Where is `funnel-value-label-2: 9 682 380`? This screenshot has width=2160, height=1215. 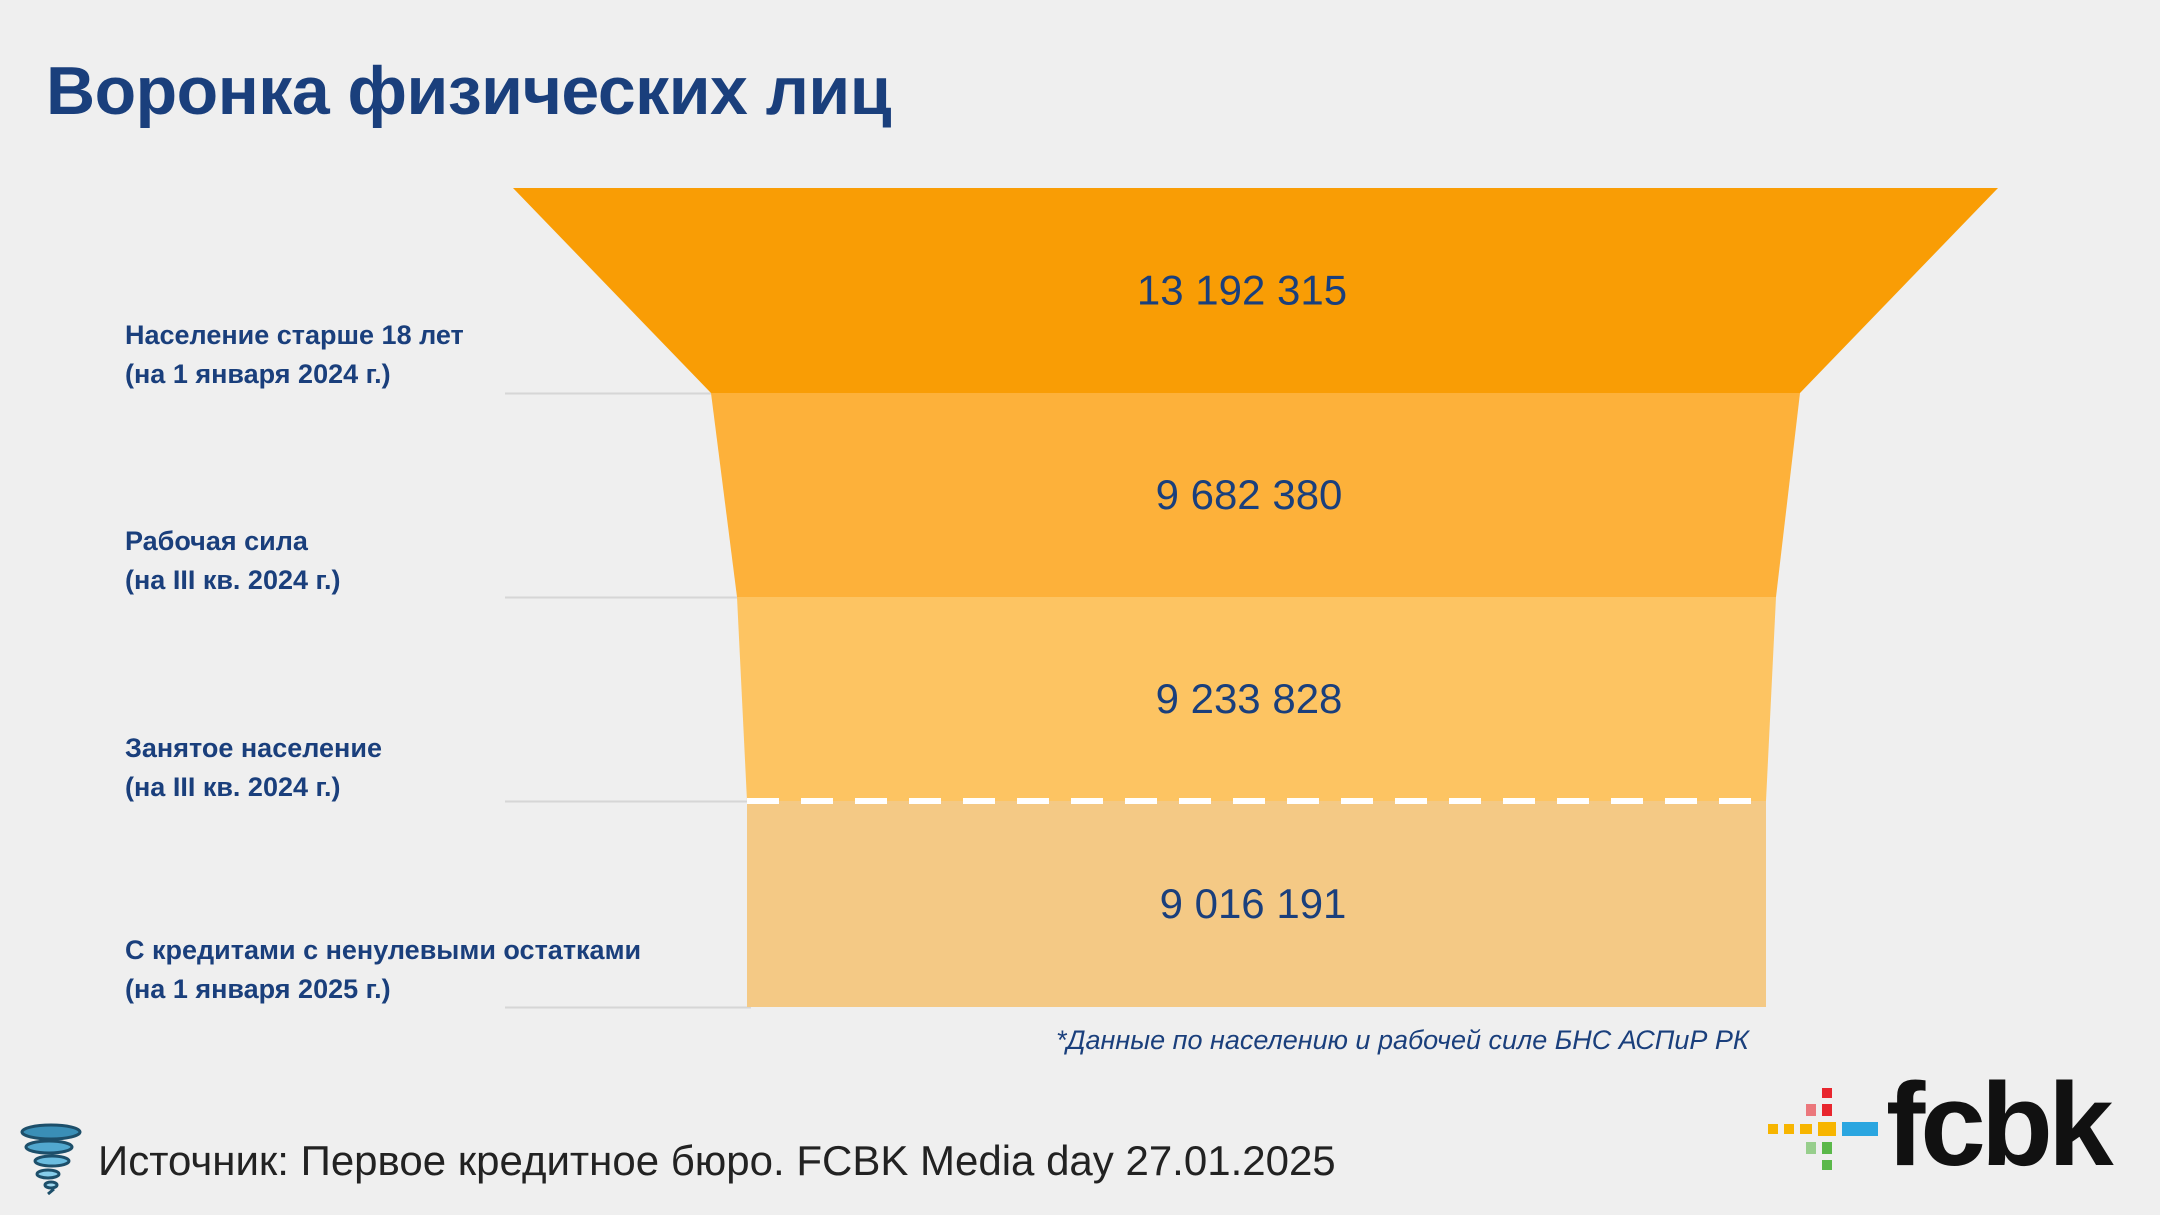
funnel-value-label-2: 9 682 380 is located at coordinates (1249, 494).